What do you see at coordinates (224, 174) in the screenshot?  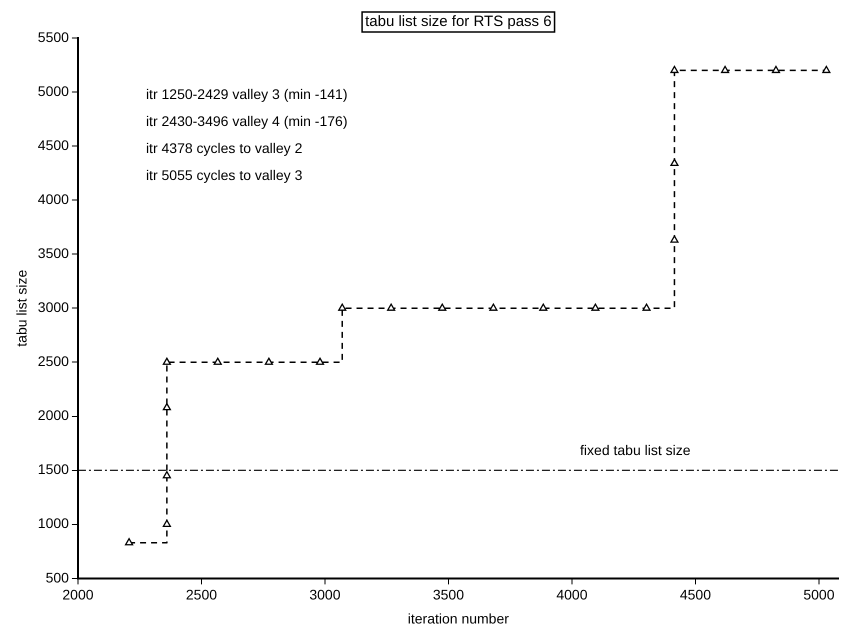 I see `annotation: itr 5055 cycles to valley 3` at bounding box center [224, 174].